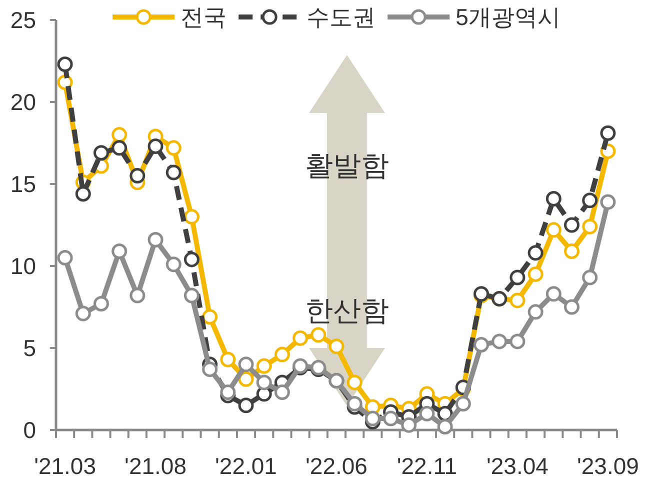 The height and width of the screenshot is (481, 652). What do you see at coordinates (23, 20) in the screenshot?
I see `y-tick-label: 25` at bounding box center [23, 20].